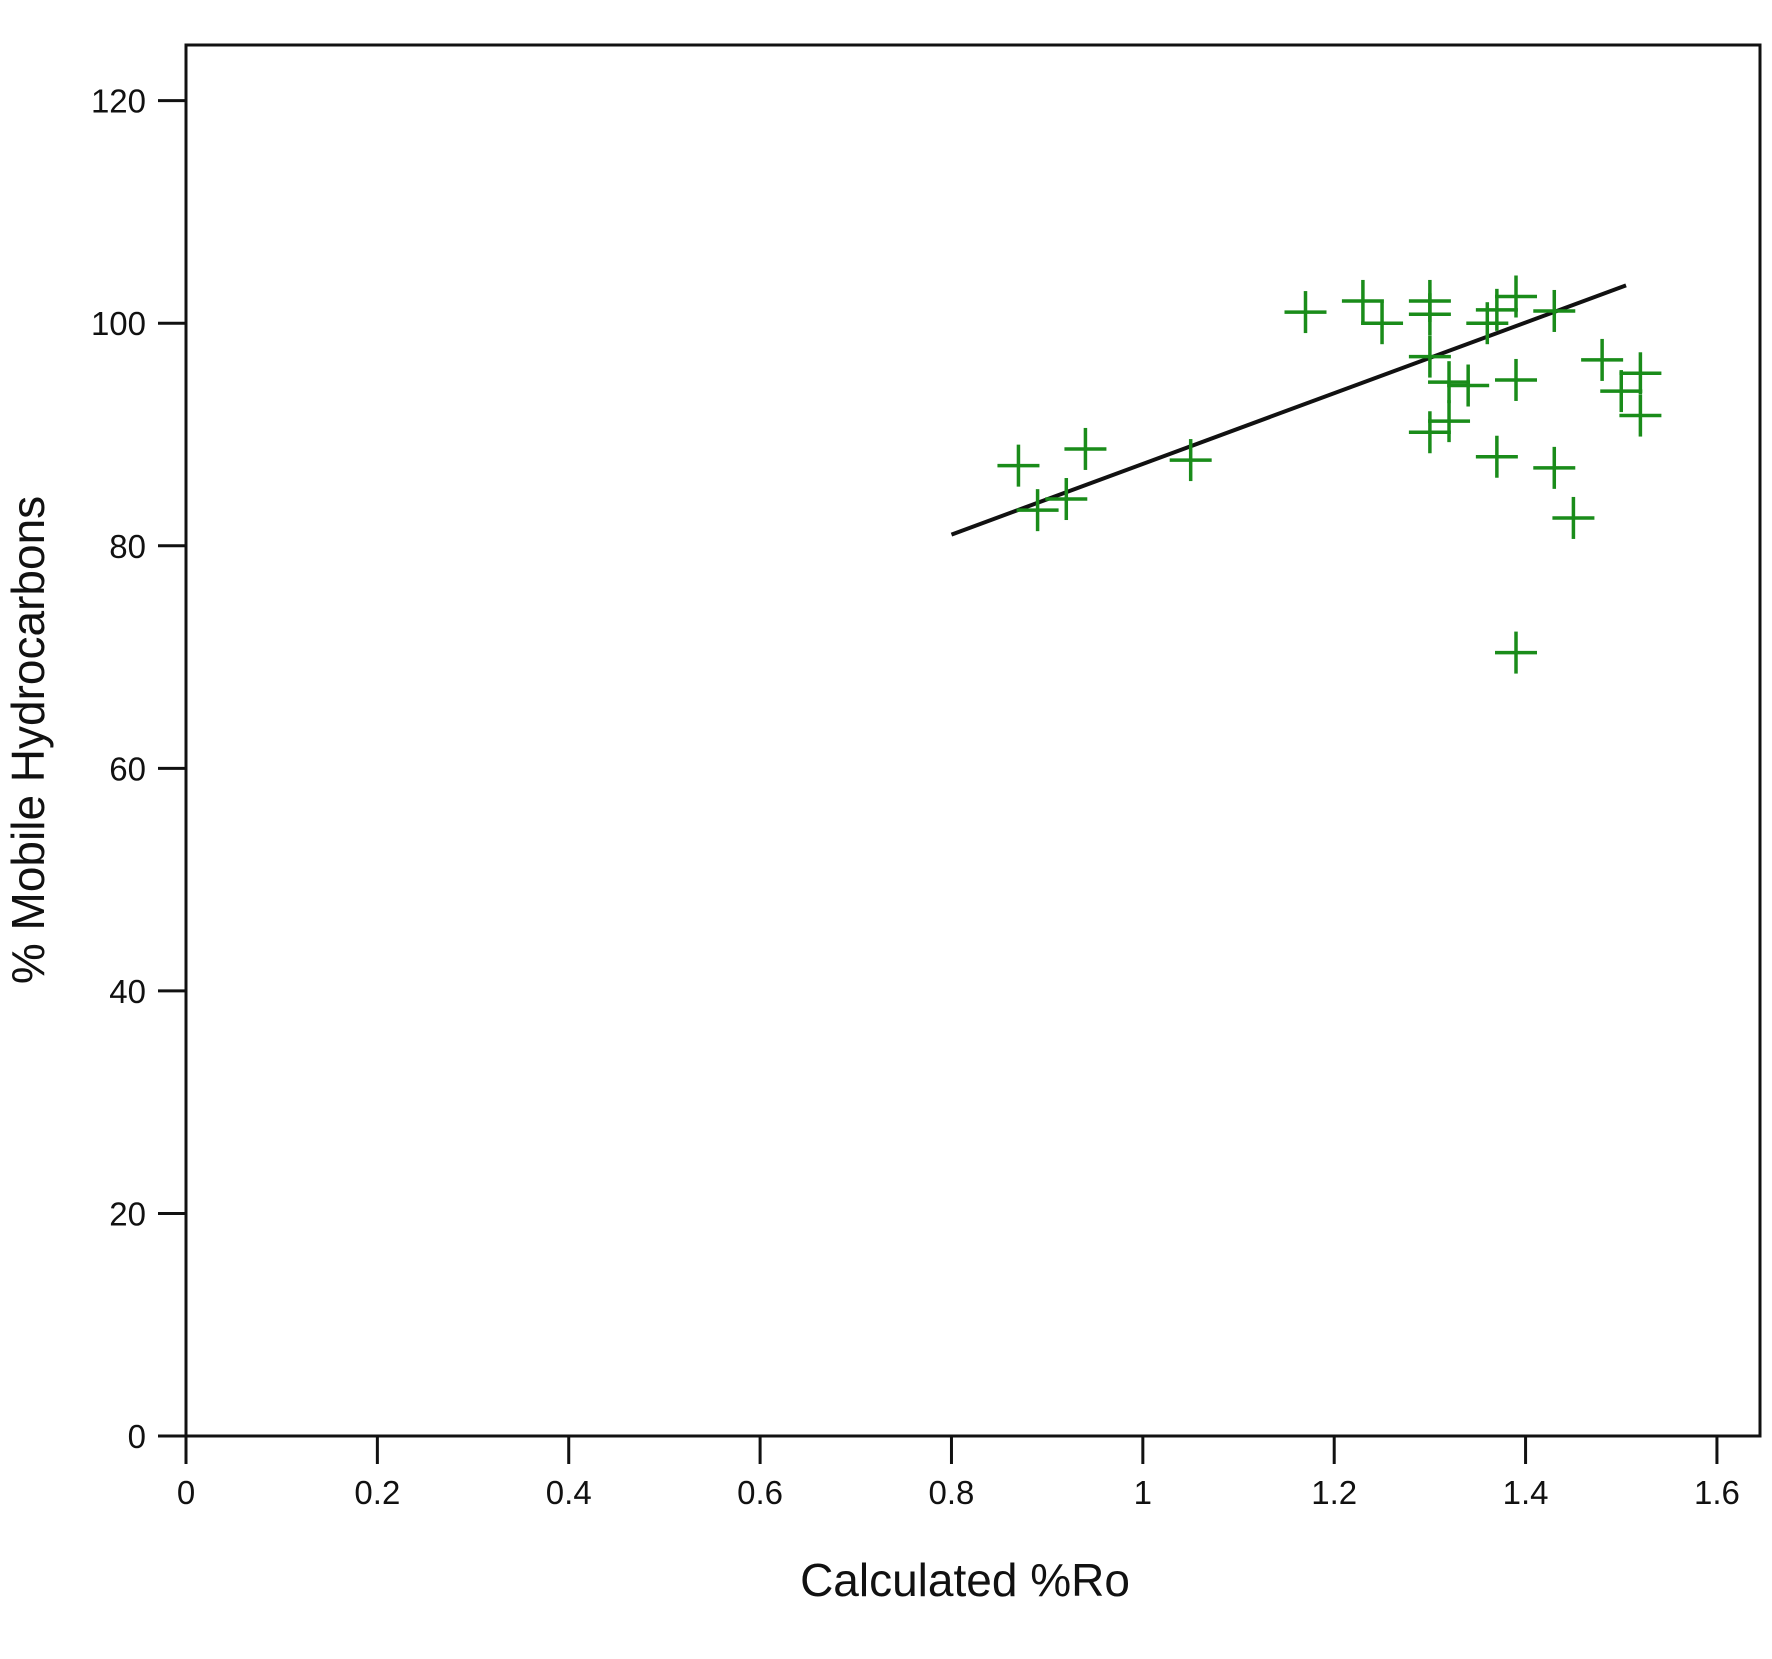 The height and width of the screenshot is (1659, 1772). Describe the element at coordinates (952, 1492) in the screenshot. I see `x-tick-label: 0.8` at that location.